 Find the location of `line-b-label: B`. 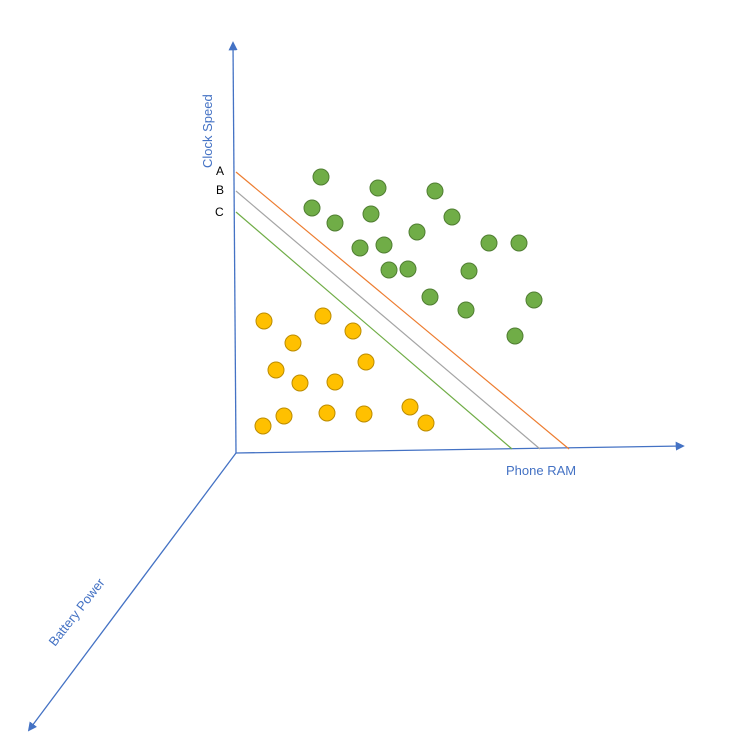

line-b-label: B is located at coordinates (220, 190).